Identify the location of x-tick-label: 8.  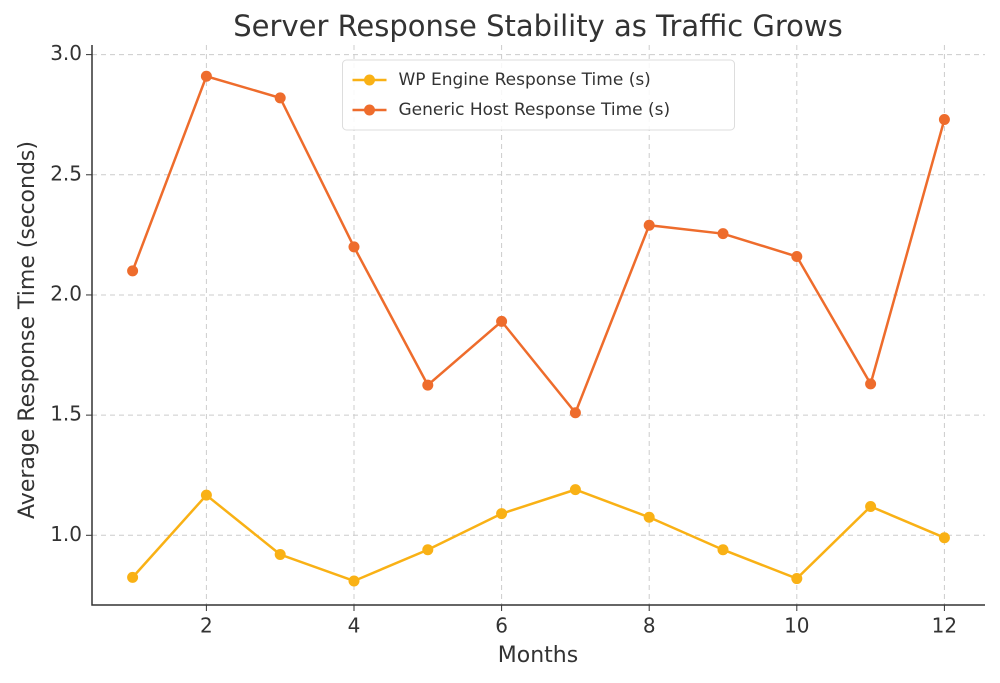
(649, 626).